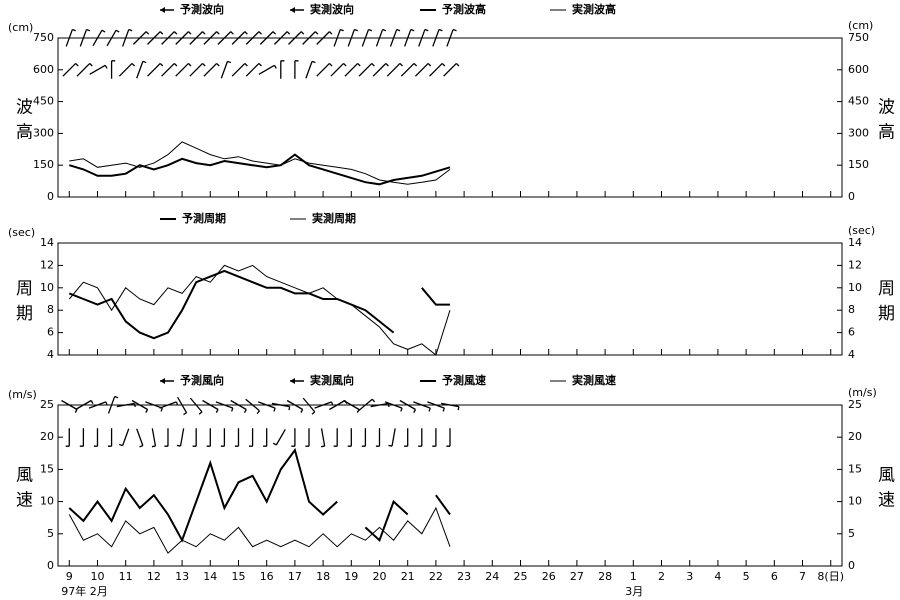 This screenshot has height=600, width=900. I want to click on y-tick-label: 8, so click(50, 309).